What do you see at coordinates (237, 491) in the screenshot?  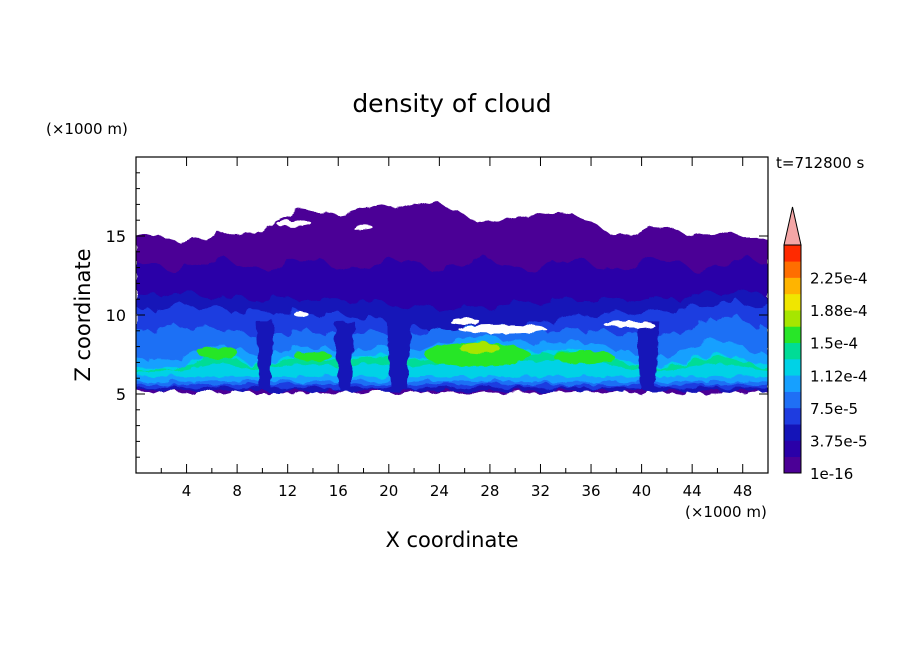 I see `x-tick-label: 8` at bounding box center [237, 491].